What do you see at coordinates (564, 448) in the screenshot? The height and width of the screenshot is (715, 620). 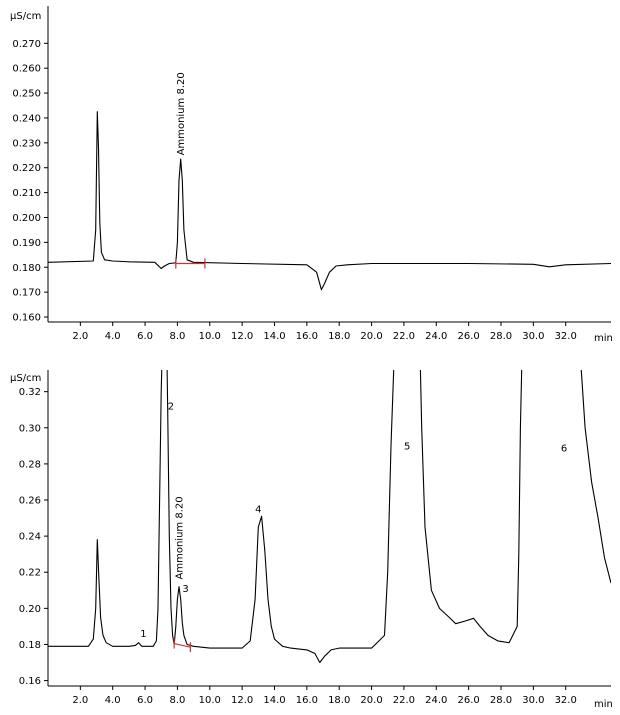 I see `peak-number-label: 6` at bounding box center [564, 448].